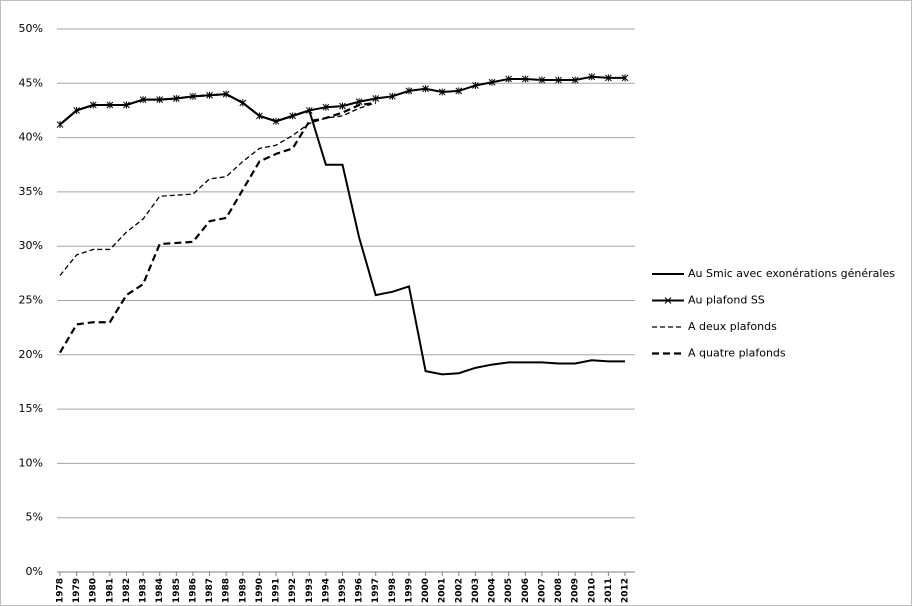  Describe the element at coordinates (326, 590) in the screenshot. I see `x-tick-label: 1994` at that location.